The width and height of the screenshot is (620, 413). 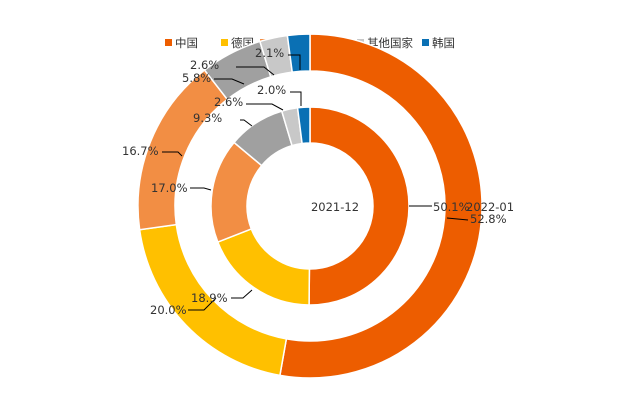 I want to click on outer-series-name: 2022-01, so click(x=490, y=207).